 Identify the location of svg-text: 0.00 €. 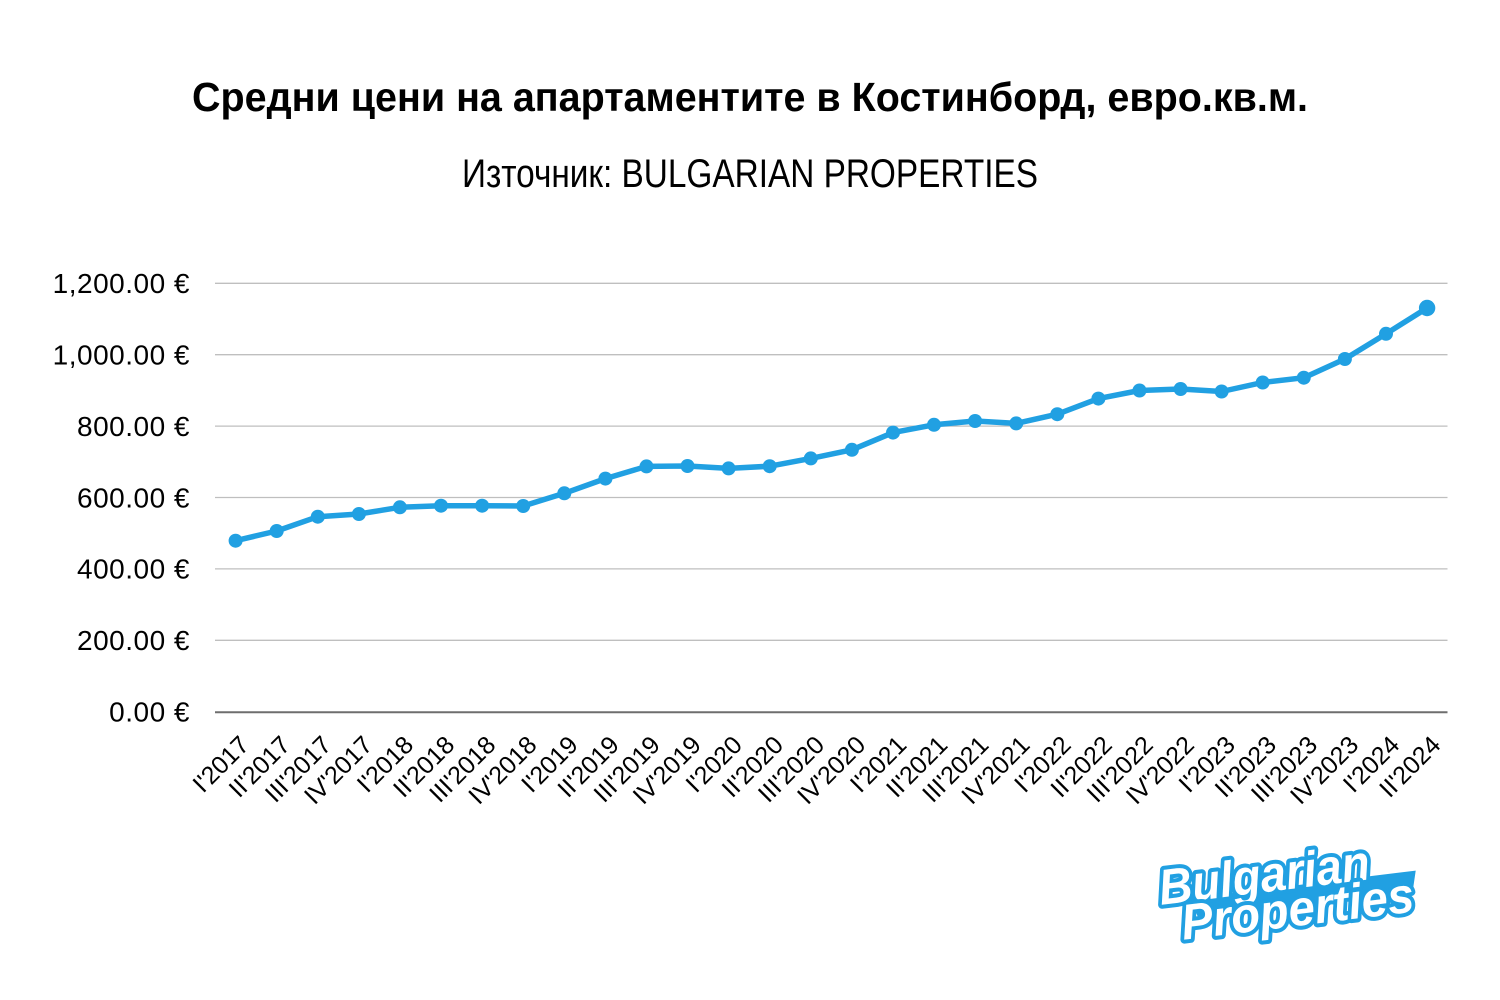
(149, 712).